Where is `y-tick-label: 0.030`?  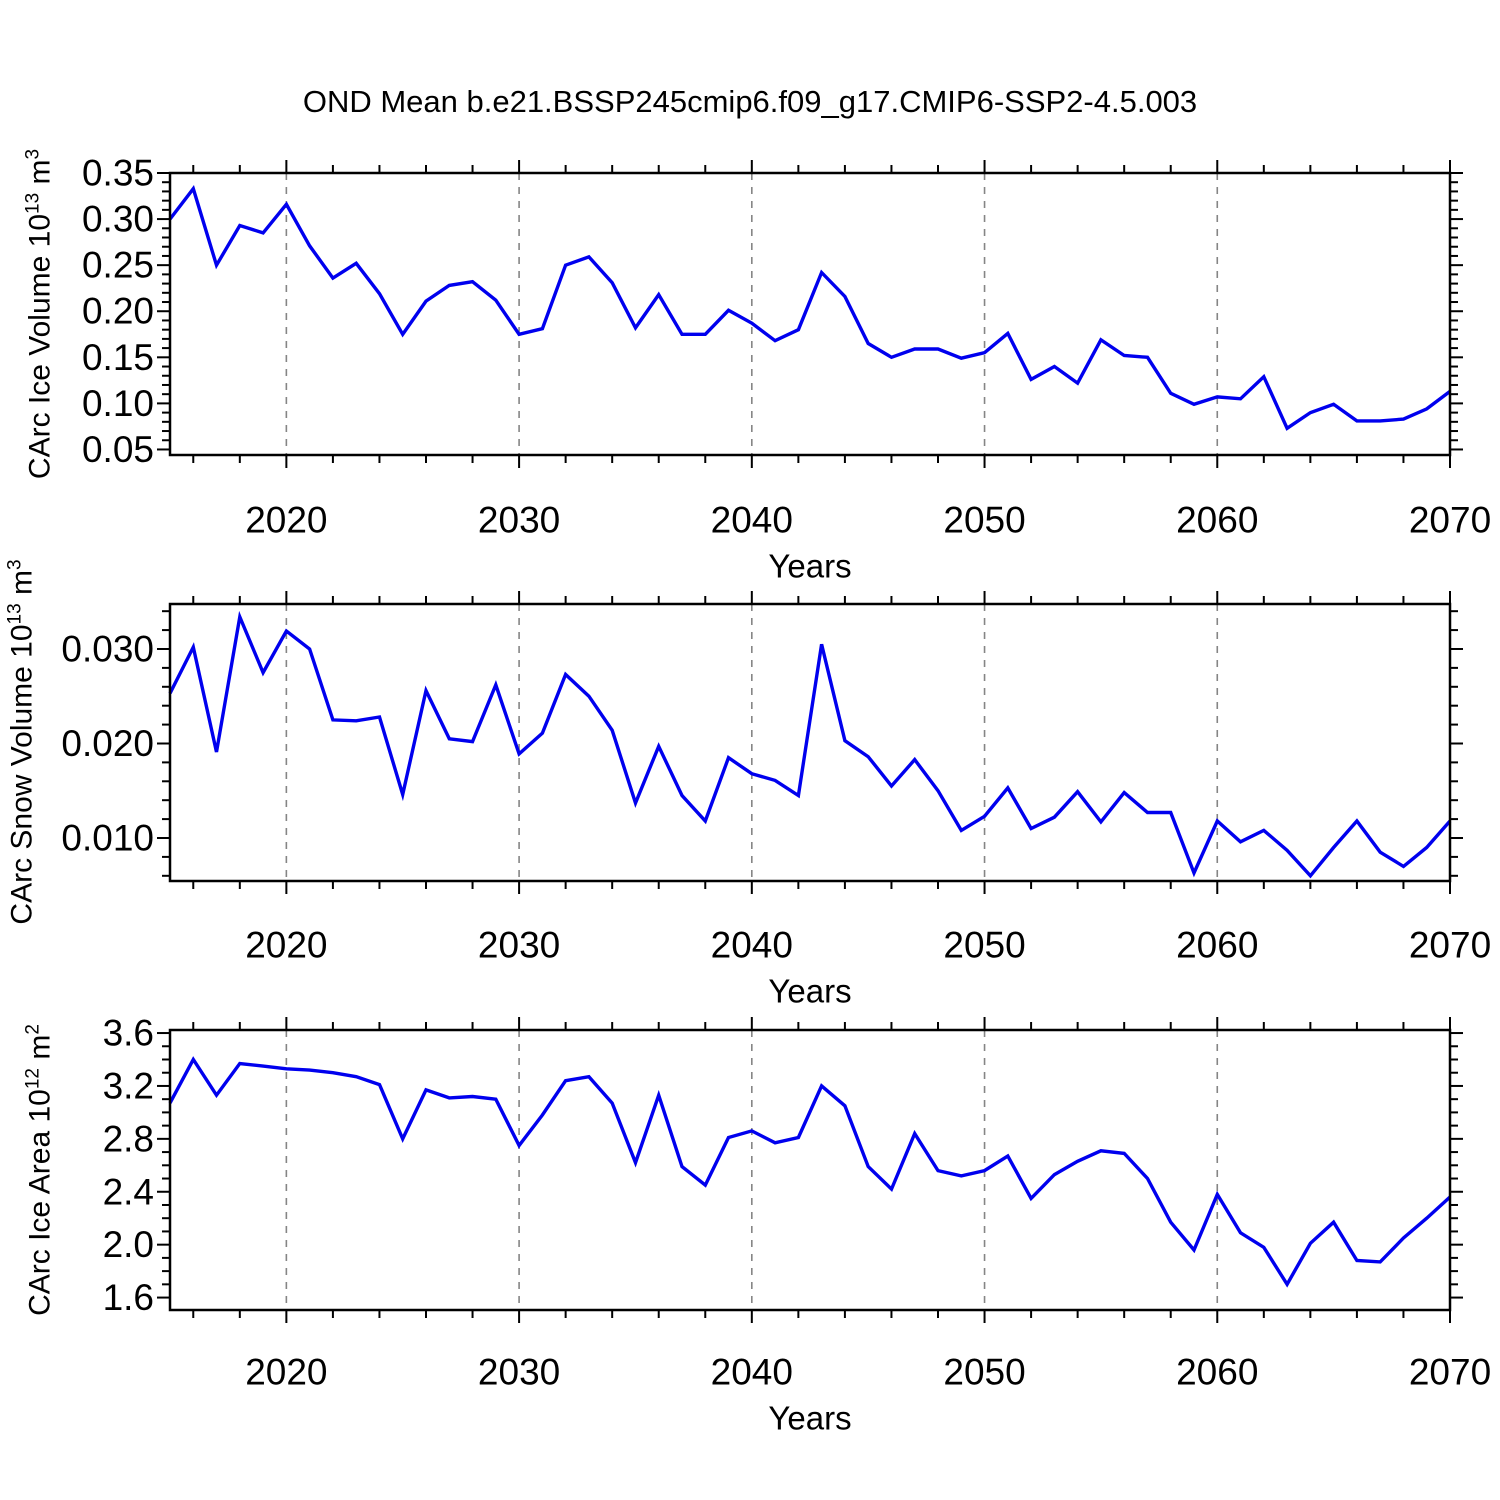 y-tick-label: 0.030 is located at coordinates (107, 648).